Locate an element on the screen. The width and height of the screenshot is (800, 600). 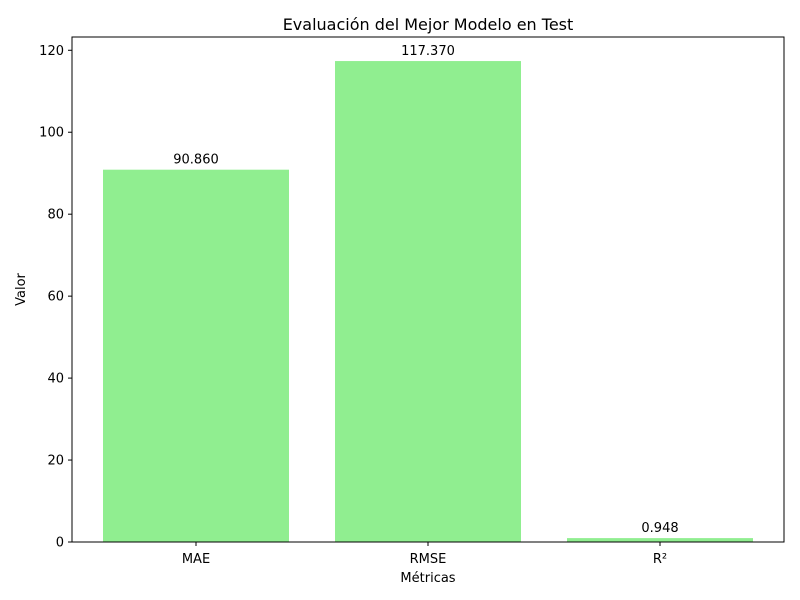
data-label-2: 0.948 is located at coordinates (659, 528).